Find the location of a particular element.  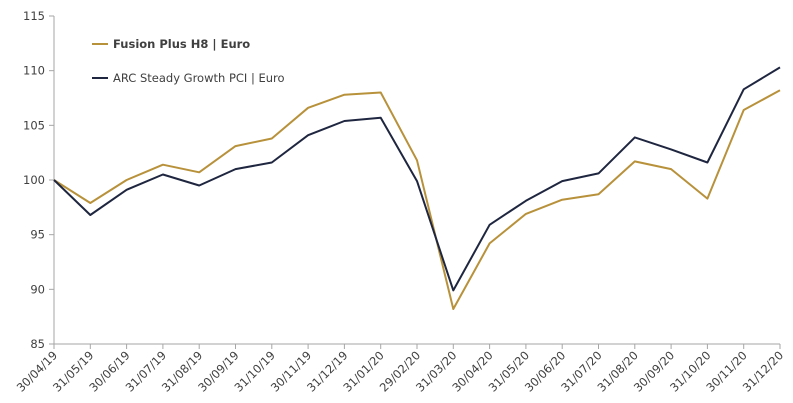

legend-label: Fusion Plus H8 | Euro is located at coordinates (181, 44).